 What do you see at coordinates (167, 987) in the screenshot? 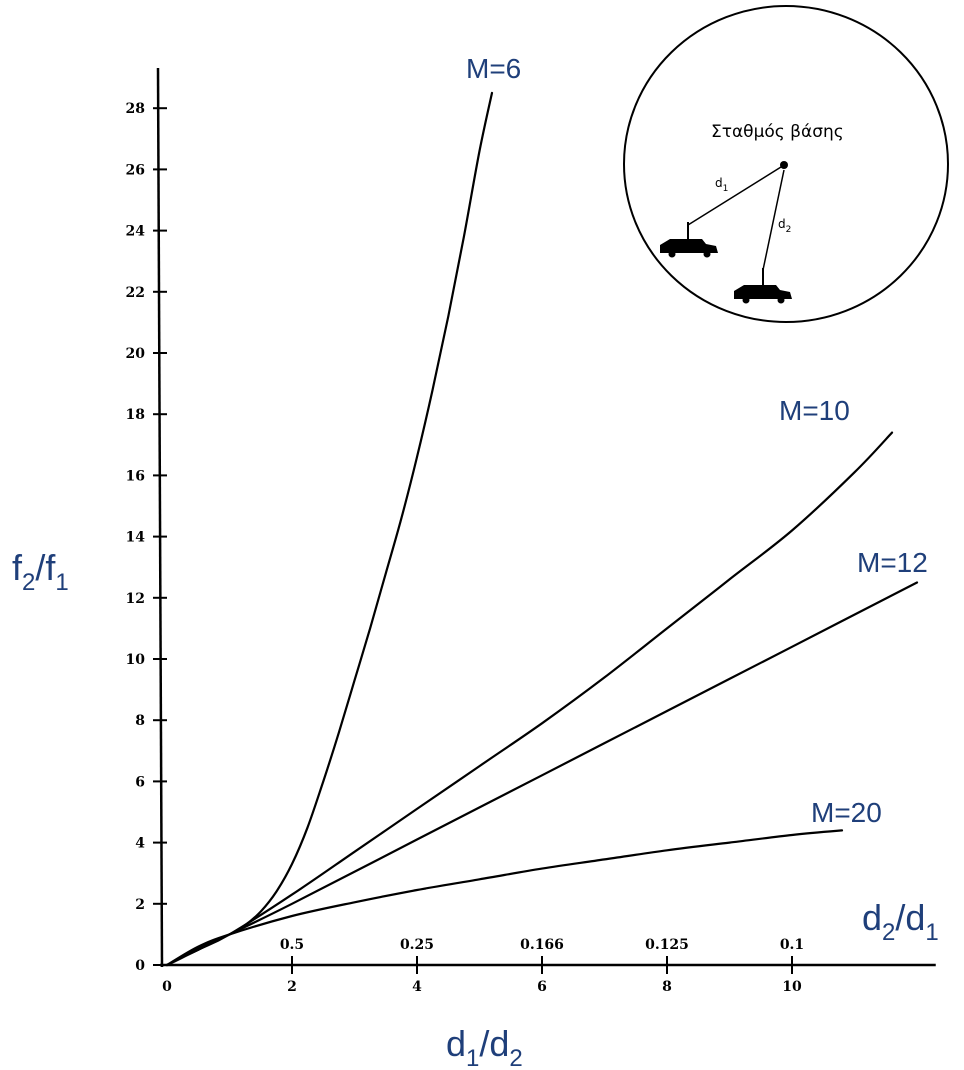
I see `x-tick-label: 0` at bounding box center [167, 987].